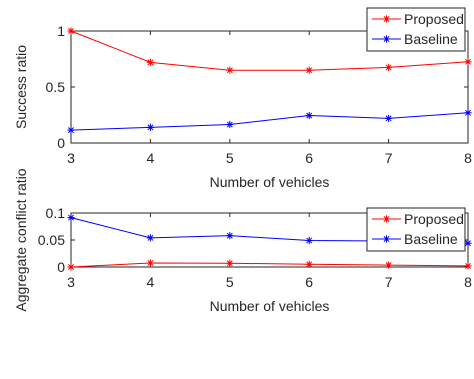 The width and height of the screenshot is (474, 379). What do you see at coordinates (21, 239) in the screenshot?
I see `y-axis-label: Aggregate conflict ratio` at bounding box center [21, 239].